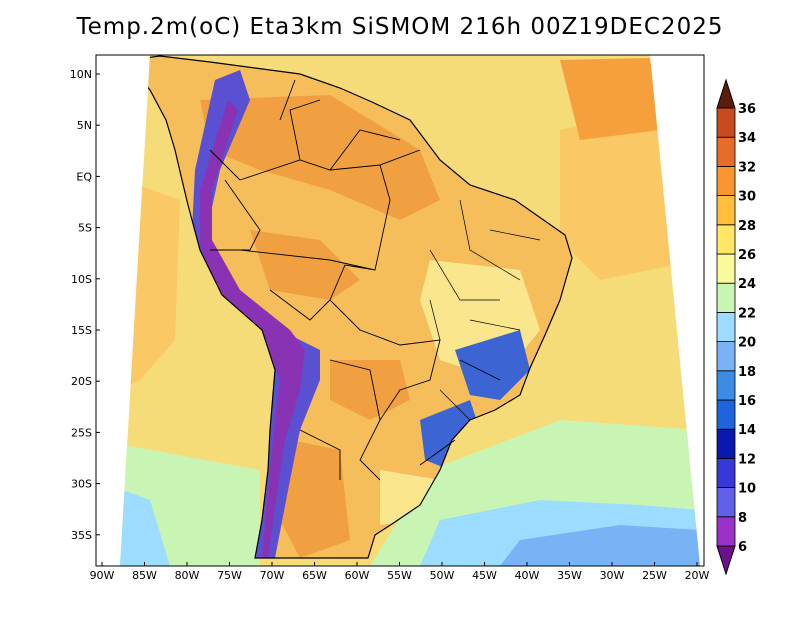 The image size is (800, 618). I want to click on colorbar-label: 28, so click(747, 226).